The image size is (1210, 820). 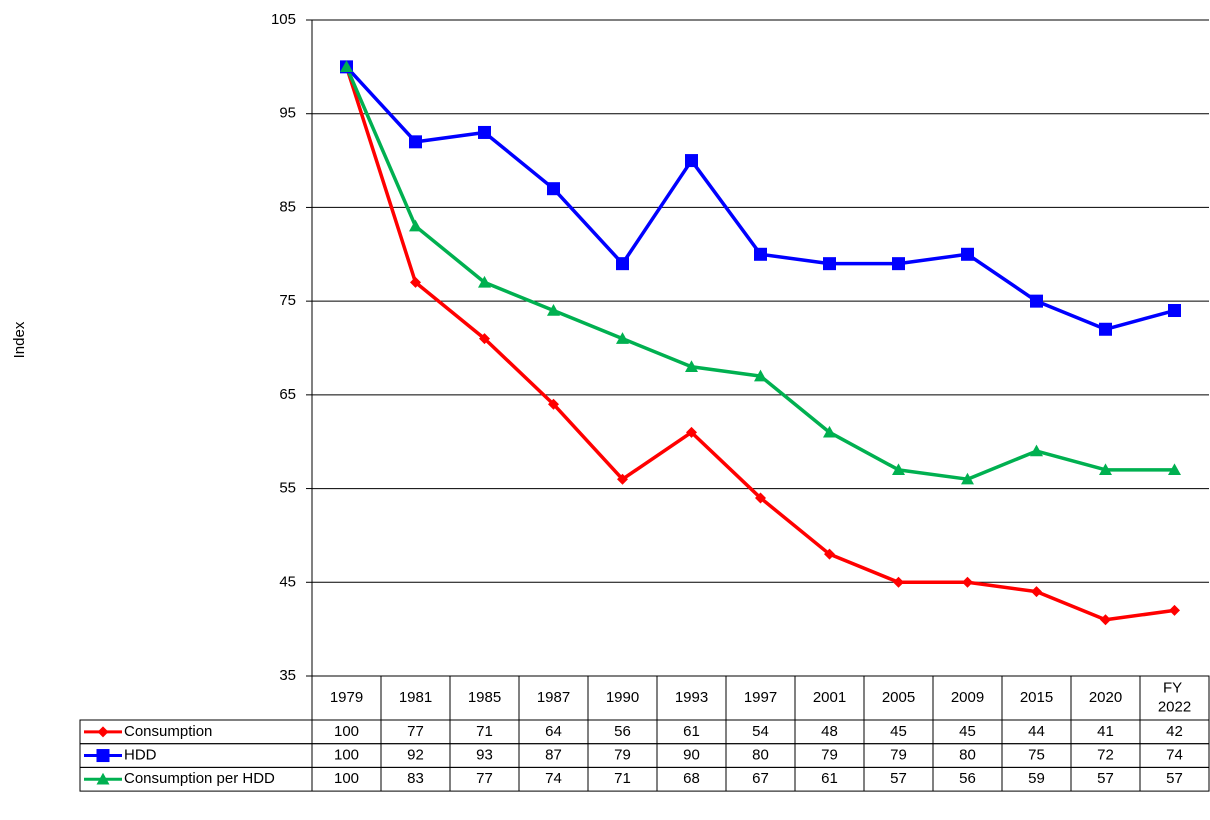 I want to click on x-tick-label: 1990, so click(x=622, y=697).